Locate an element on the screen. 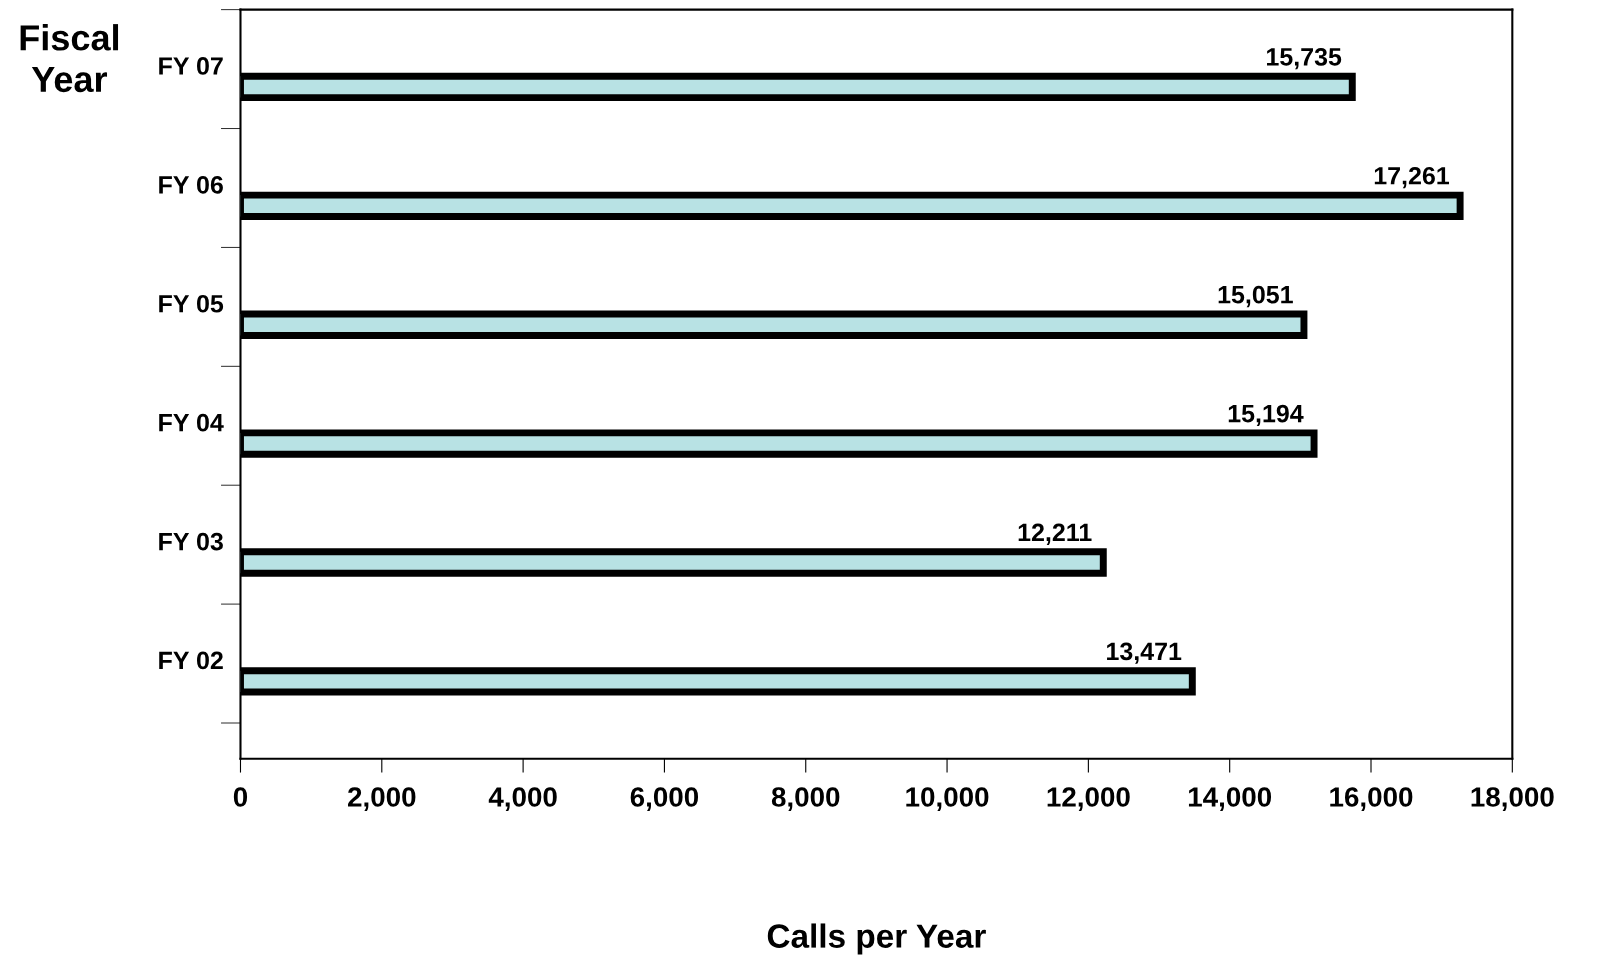 The width and height of the screenshot is (1614, 964). x-tick-label: 4,000 is located at coordinates (522, 799).